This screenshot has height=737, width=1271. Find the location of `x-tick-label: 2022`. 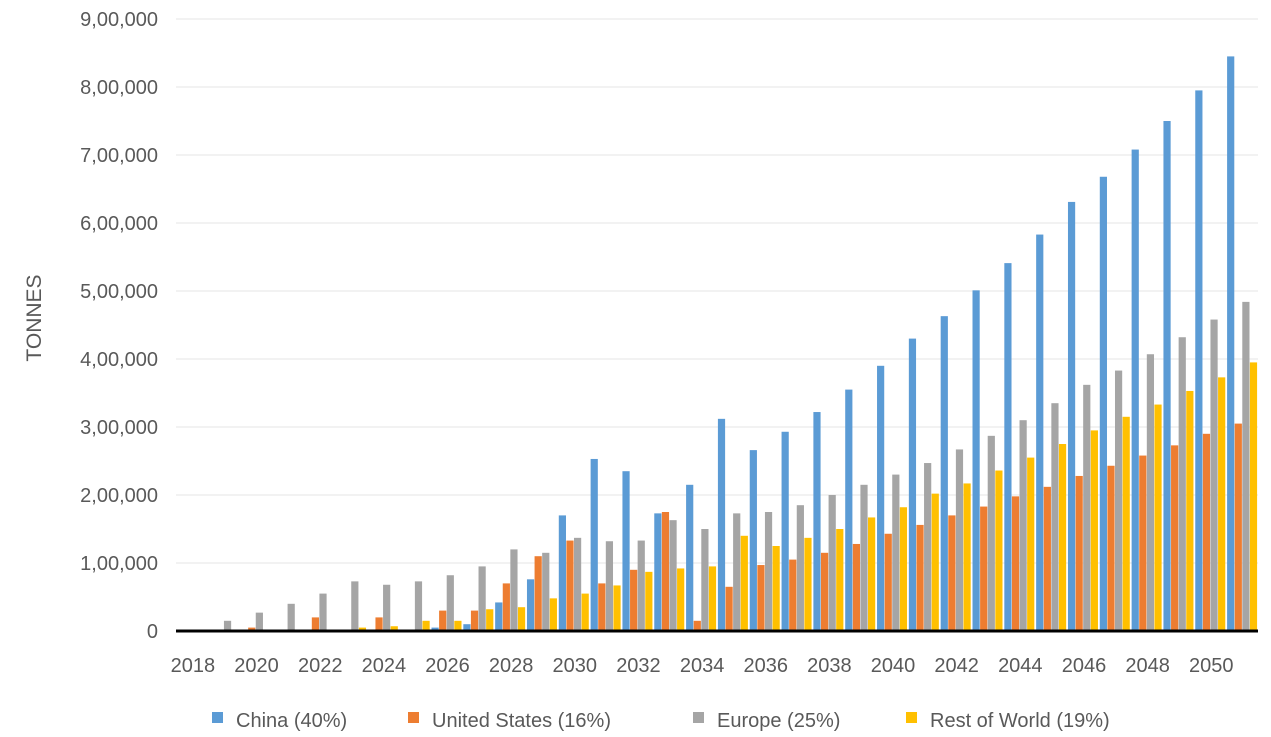

x-tick-label: 2022 is located at coordinates (320, 666).